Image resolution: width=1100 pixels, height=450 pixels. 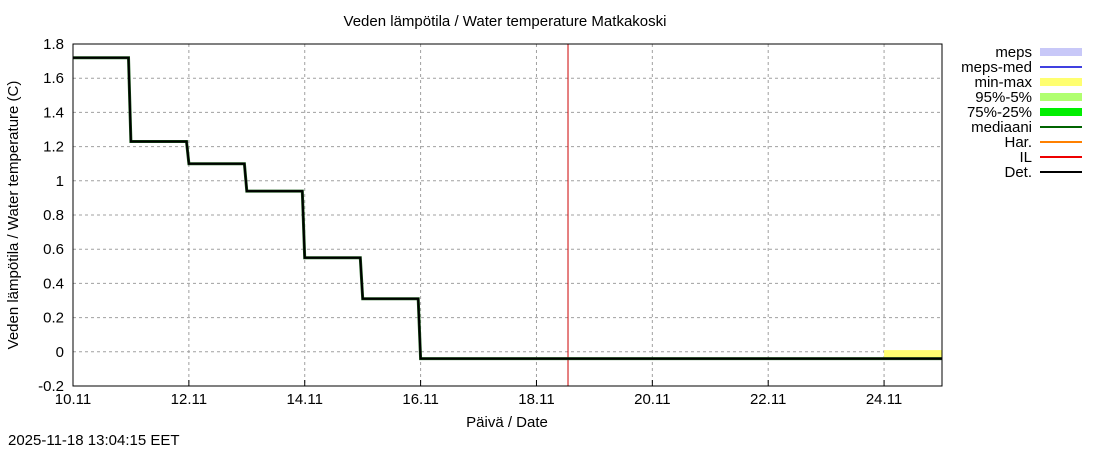 I want to click on y-tick-label: 1.2, so click(x=53, y=147).